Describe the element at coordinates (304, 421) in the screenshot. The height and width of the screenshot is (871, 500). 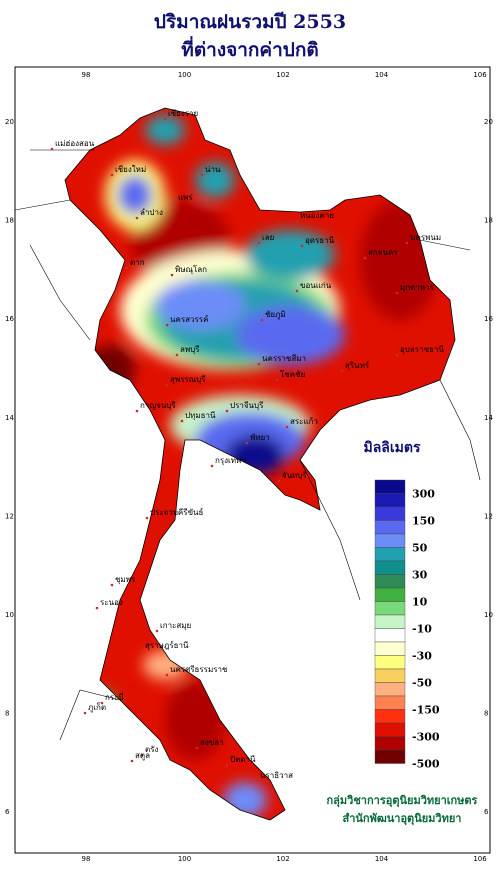
I see `place-label: สระแก้ว` at that location.